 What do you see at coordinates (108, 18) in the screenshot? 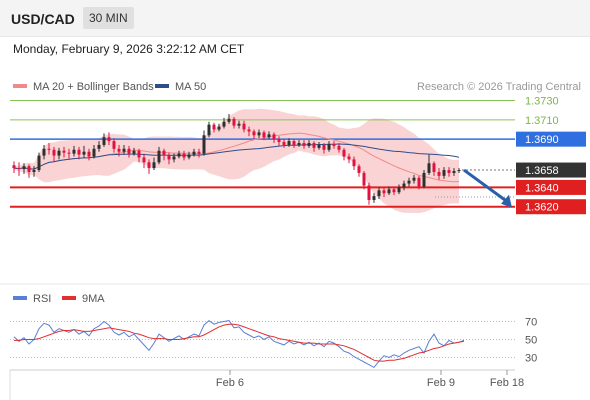
I see `timeframe-badge: 30 MIN` at bounding box center [108, 18].